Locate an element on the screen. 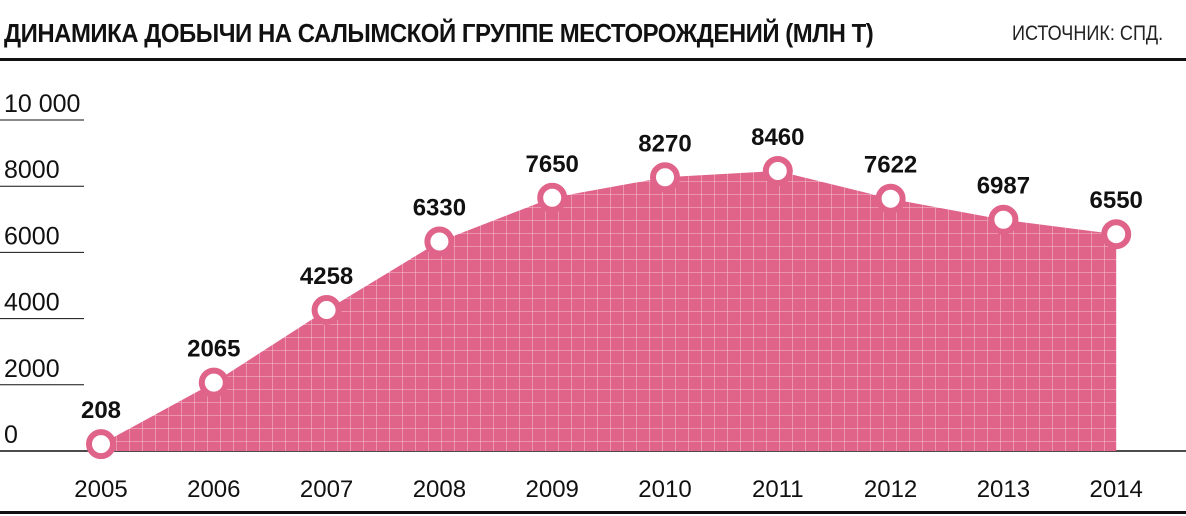 This screenshot has width=1186, height=516. data-label: 6330 is located at coordinates (439, 207).